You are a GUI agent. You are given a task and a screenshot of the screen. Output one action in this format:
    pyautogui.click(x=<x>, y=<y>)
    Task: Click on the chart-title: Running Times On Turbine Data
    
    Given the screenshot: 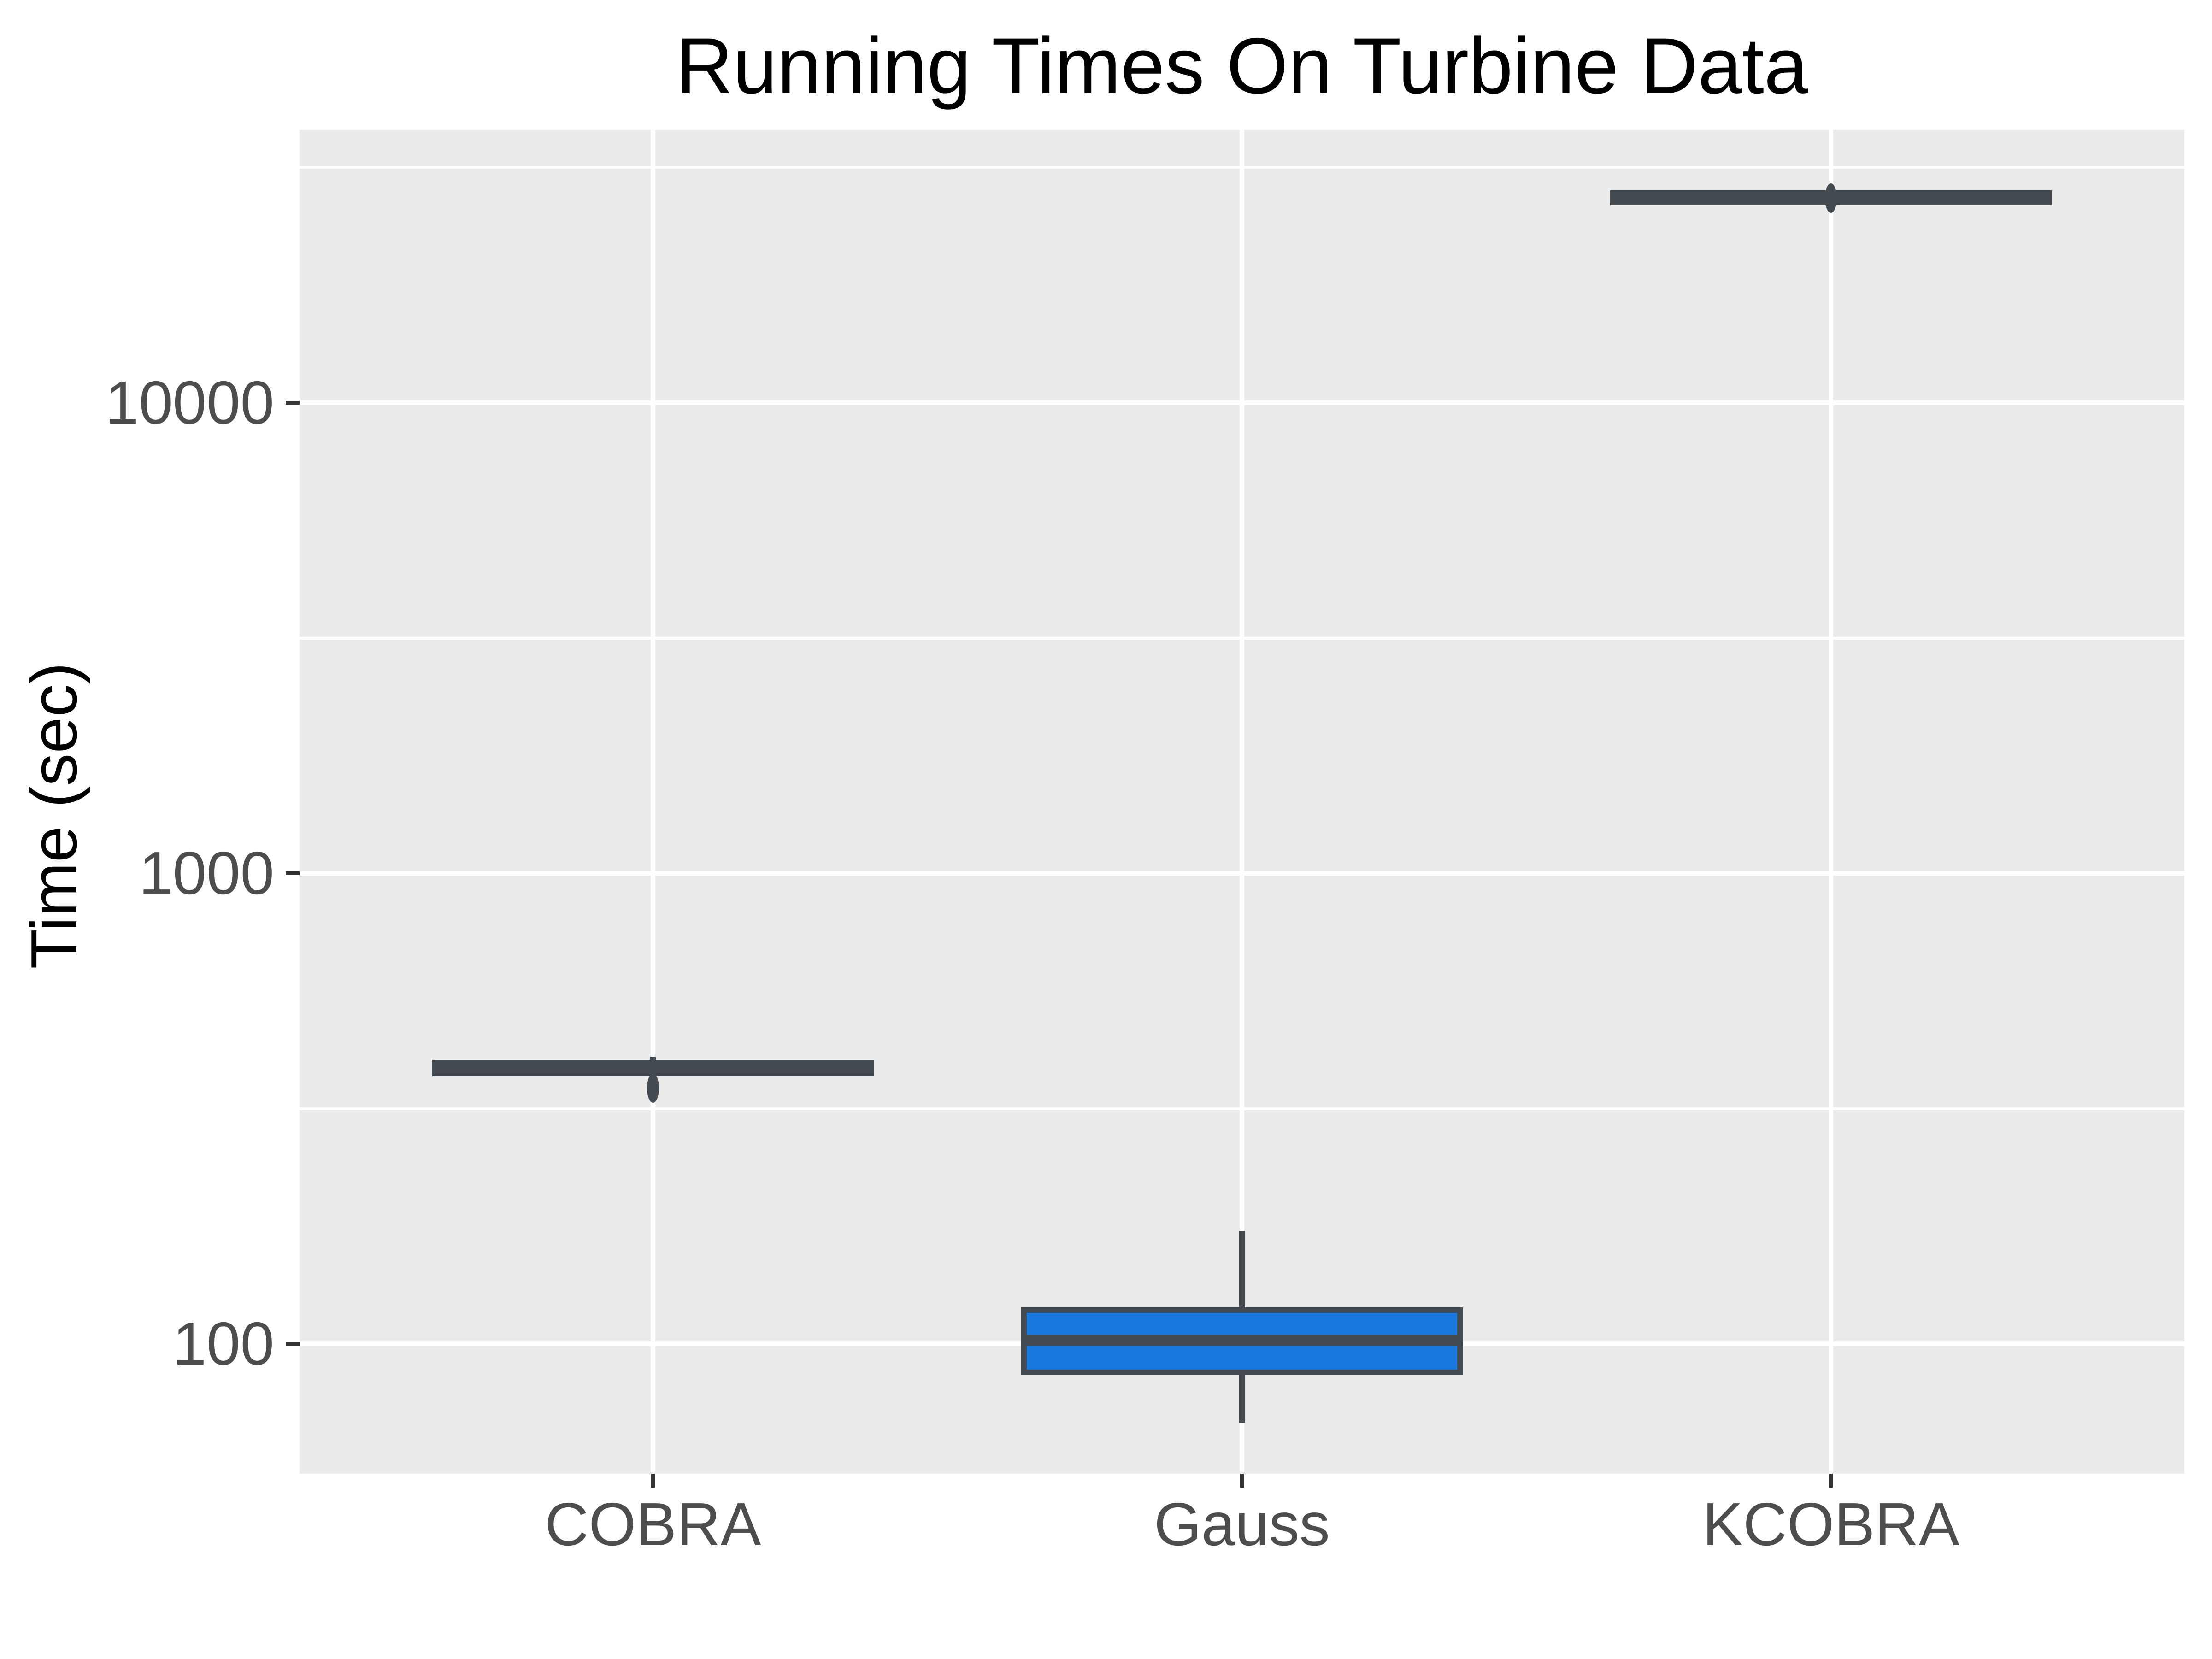 What is the action you would take?
    pyautogui.click(x=1242, y=66)
    